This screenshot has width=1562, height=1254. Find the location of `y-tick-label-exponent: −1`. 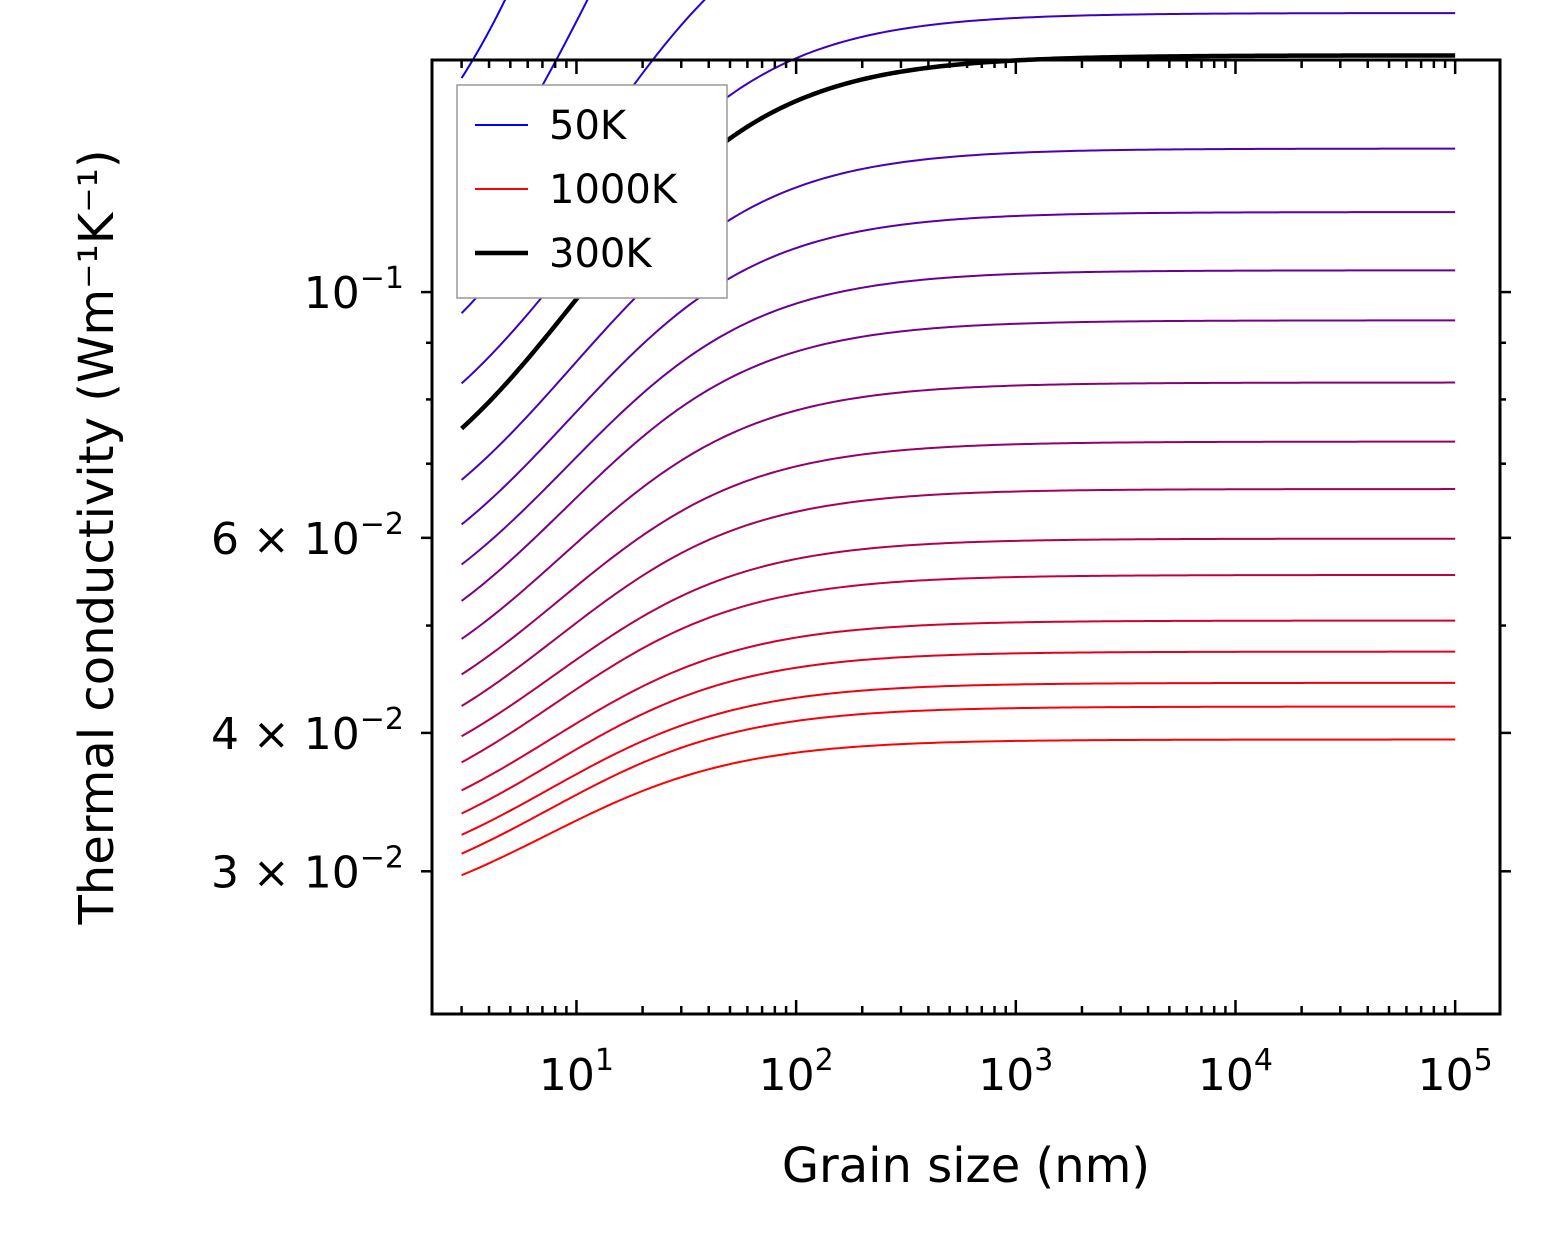

y-tick-label-exponent: −1 is located at coordinates (382, 278).